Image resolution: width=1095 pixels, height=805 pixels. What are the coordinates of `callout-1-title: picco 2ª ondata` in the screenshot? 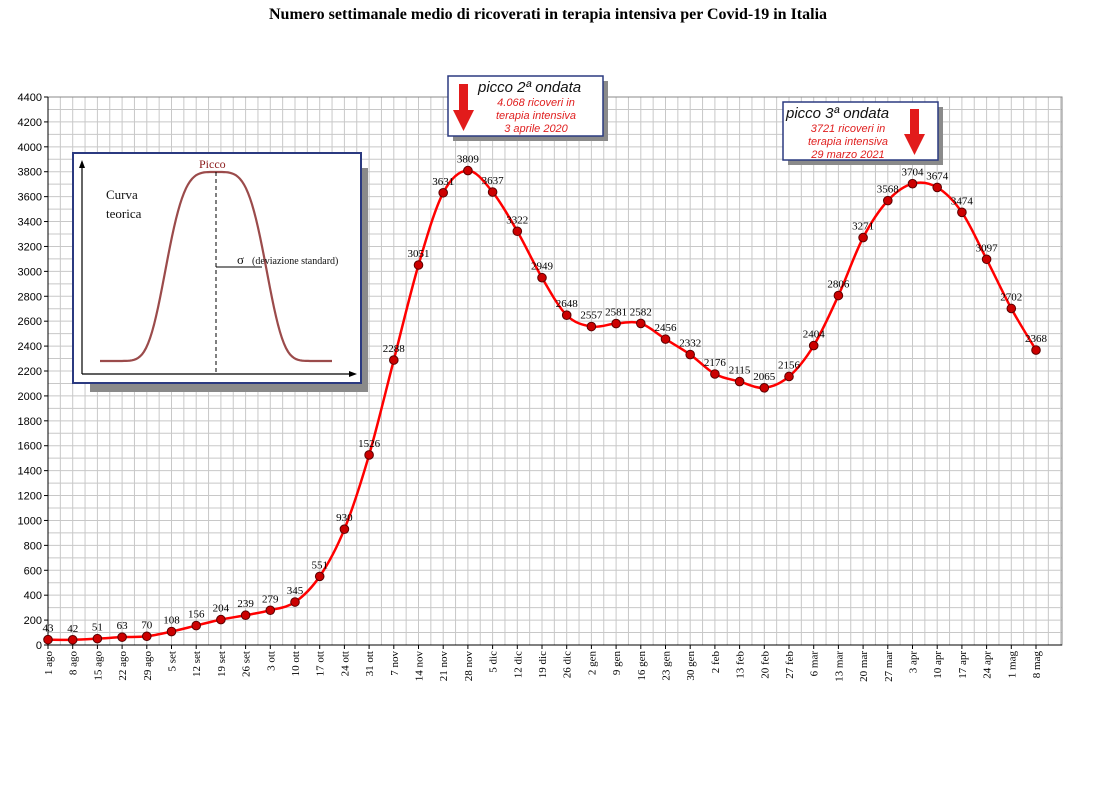 It's located at (529, 87).